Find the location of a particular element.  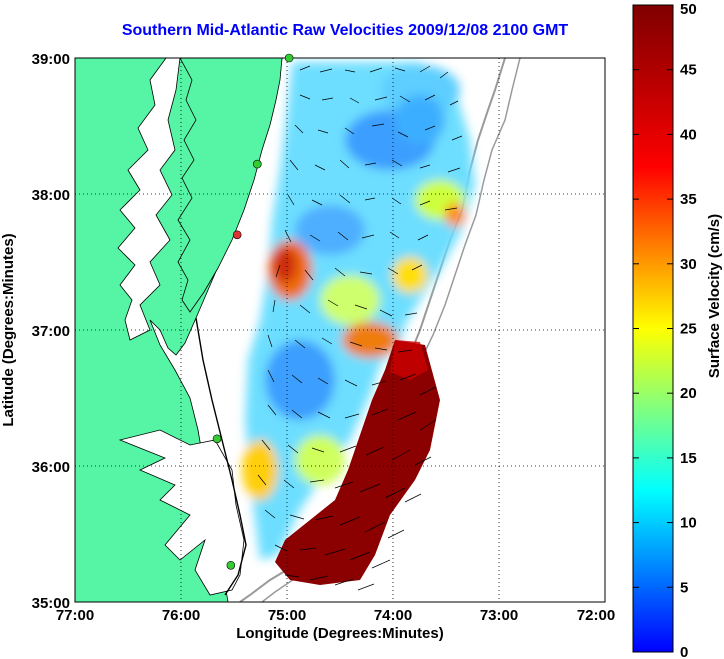

colorbar-tick-label: 0 is located at coordinates (684, 651).